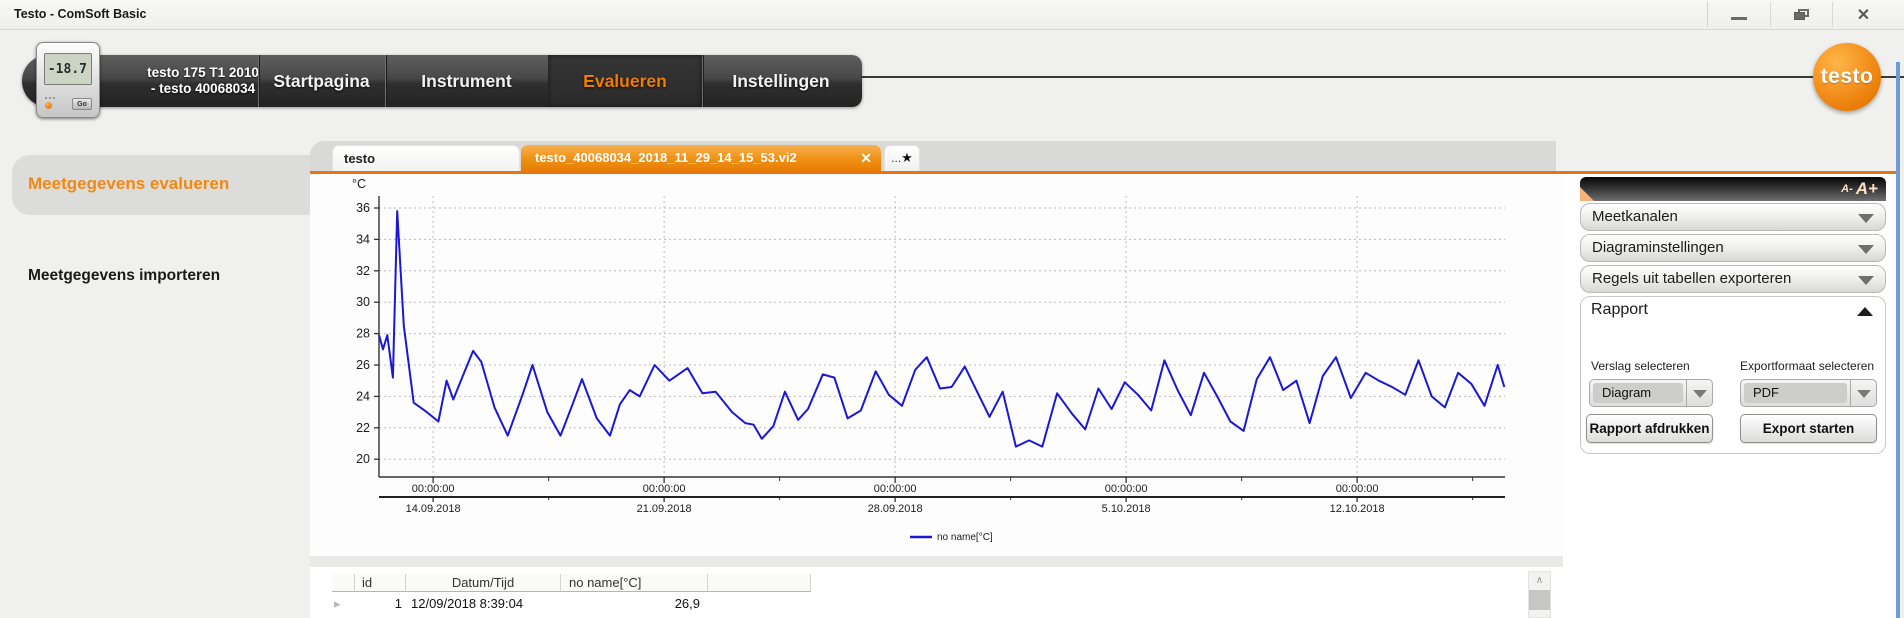 The width and height of the screenshot is (1904, 618). Describe the element at coordinates (80, 14) in the screenshot. I see `window-title: Testo - ComSoft Basic` at that location.